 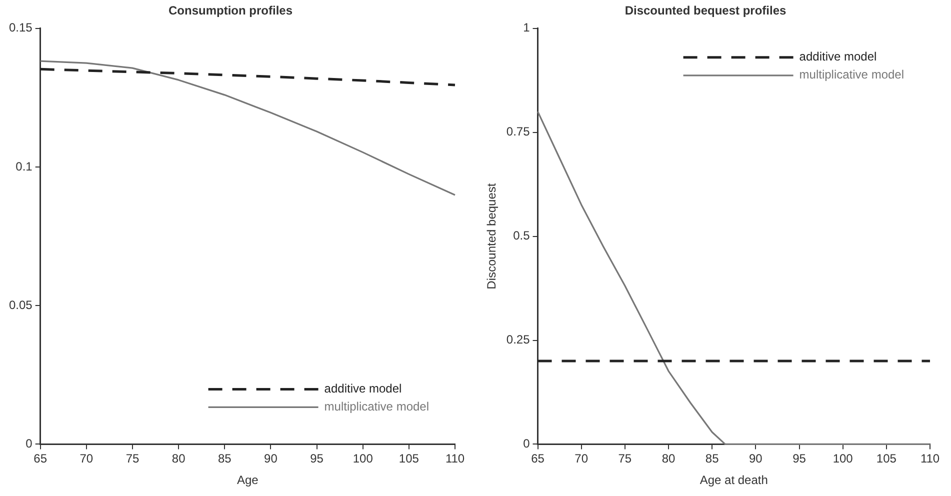 What do you see at coordinates (20, 27) in the screenshot?
I see `y-tick-label: 0.15` at bounding box center [20, 27].